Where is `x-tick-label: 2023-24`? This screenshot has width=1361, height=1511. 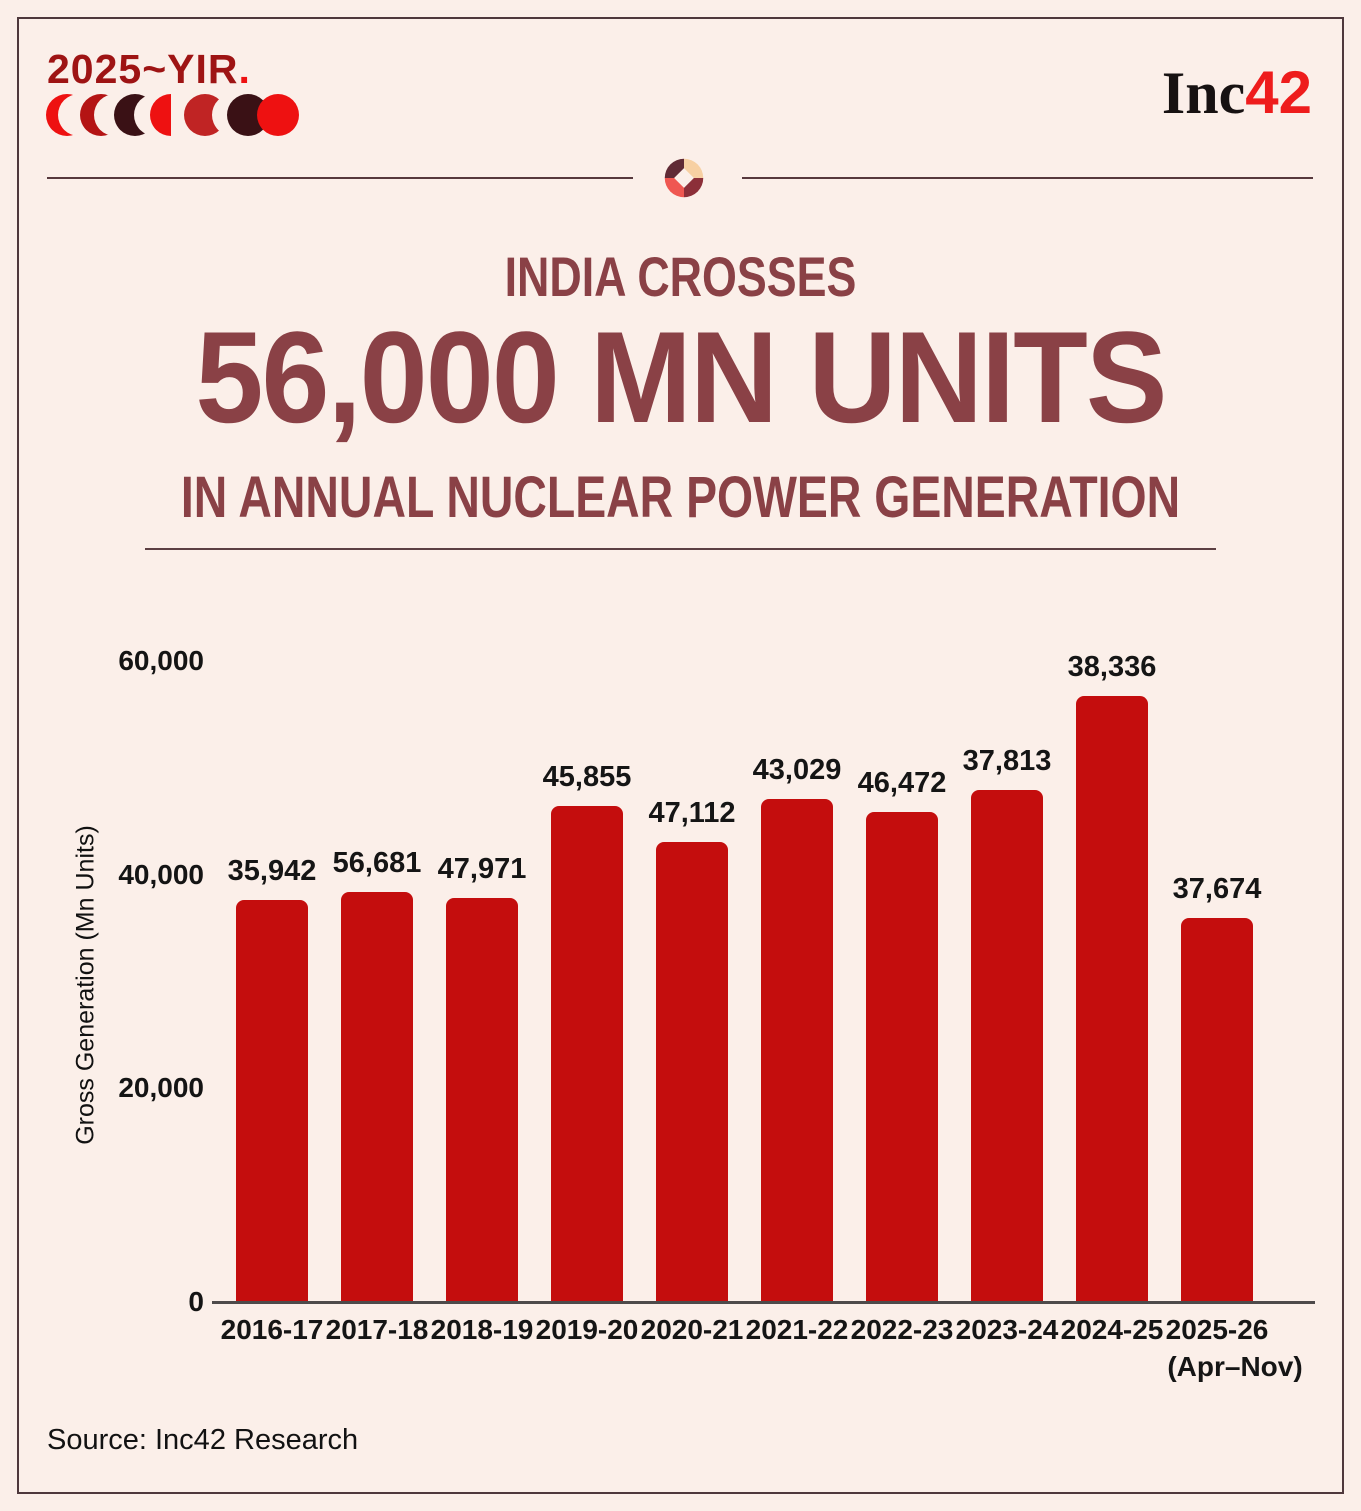
x-tick-label: 2023-24 is located at coordinates (1007, 1329).